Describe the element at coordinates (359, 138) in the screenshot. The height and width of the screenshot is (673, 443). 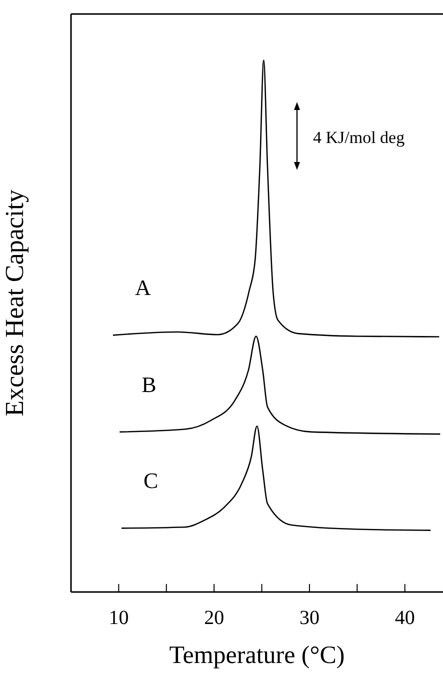
I see `annotation: 4 KJ/mol deg` at that location.